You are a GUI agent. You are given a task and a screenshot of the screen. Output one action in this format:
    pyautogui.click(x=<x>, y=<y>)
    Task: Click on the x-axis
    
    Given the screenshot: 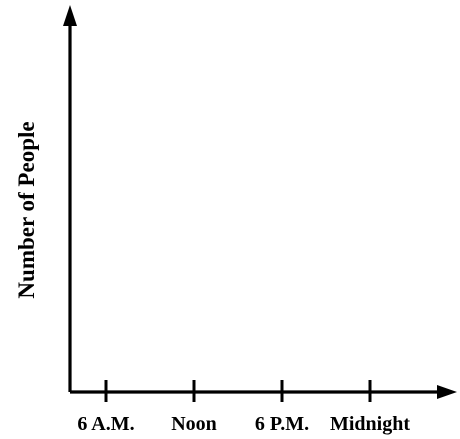 What is the action you would take?
    pyautogui.click(x=263, y=392)
    